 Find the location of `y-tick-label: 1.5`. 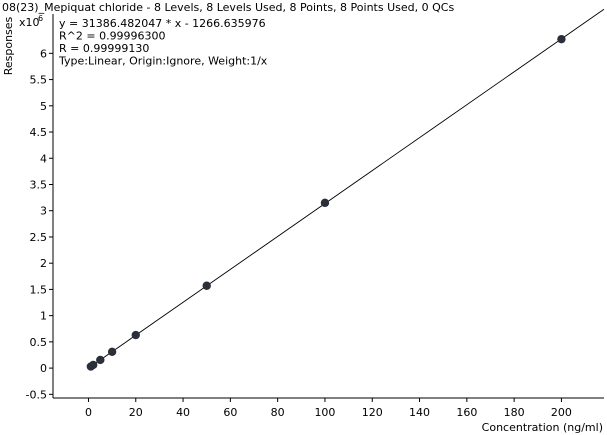

y-tick-label: 1.5 is located at coordinates (39, 289).